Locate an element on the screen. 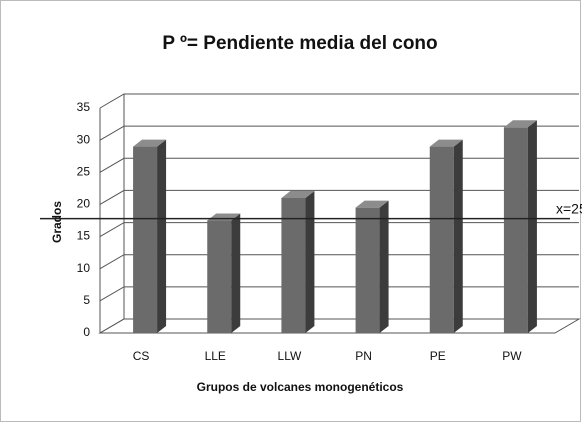  annotation: x=25 is located at coordinates (569, 208).